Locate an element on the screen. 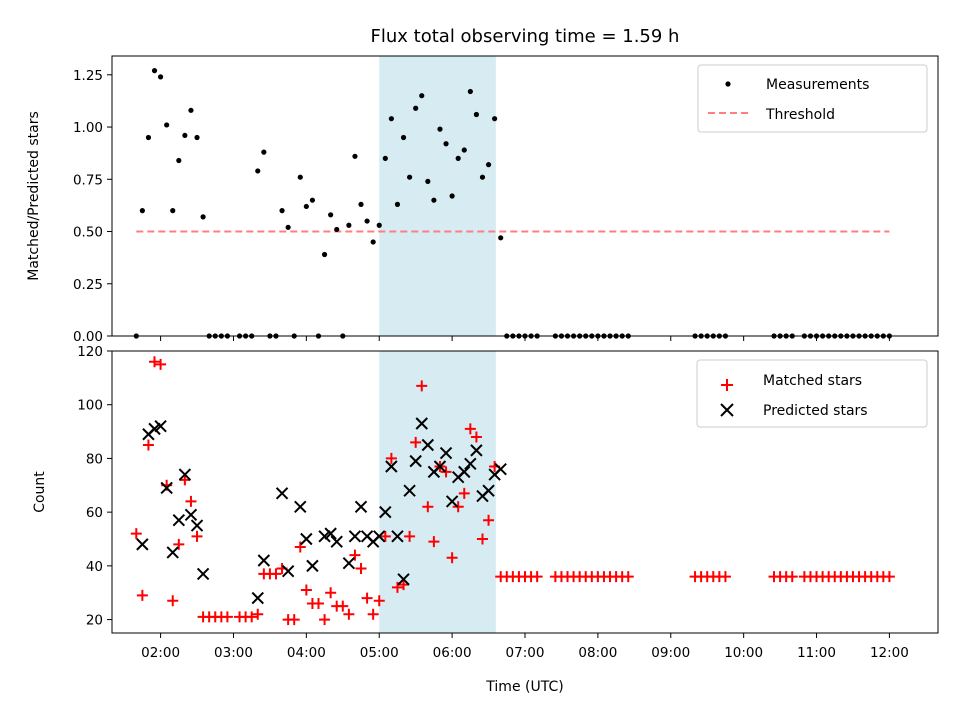 The image size is (960, 720). bottom-shaded-span is located at coordinates (437, 492).